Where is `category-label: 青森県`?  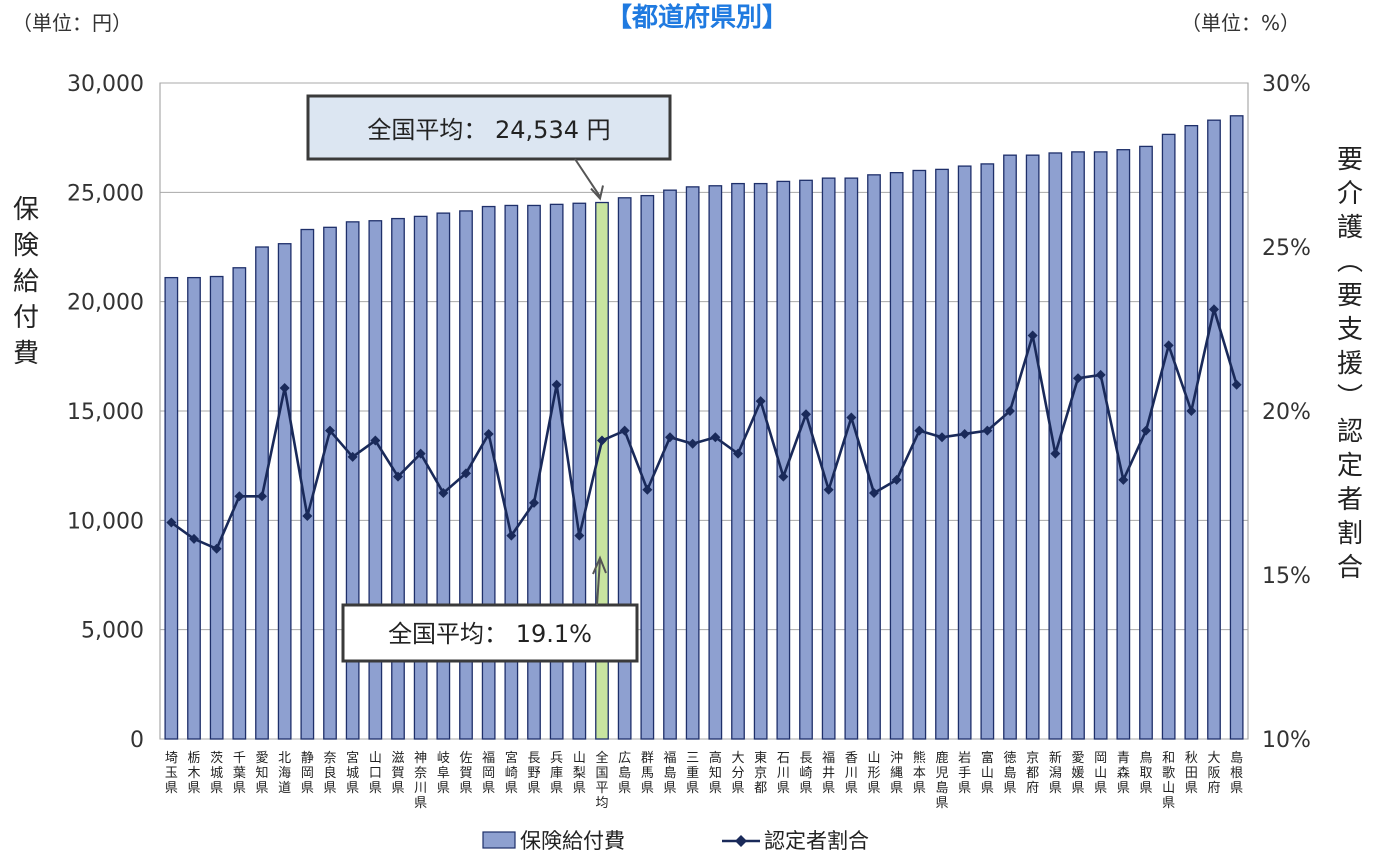
category-label: 青森県 is located at coordinates (1123, 773).